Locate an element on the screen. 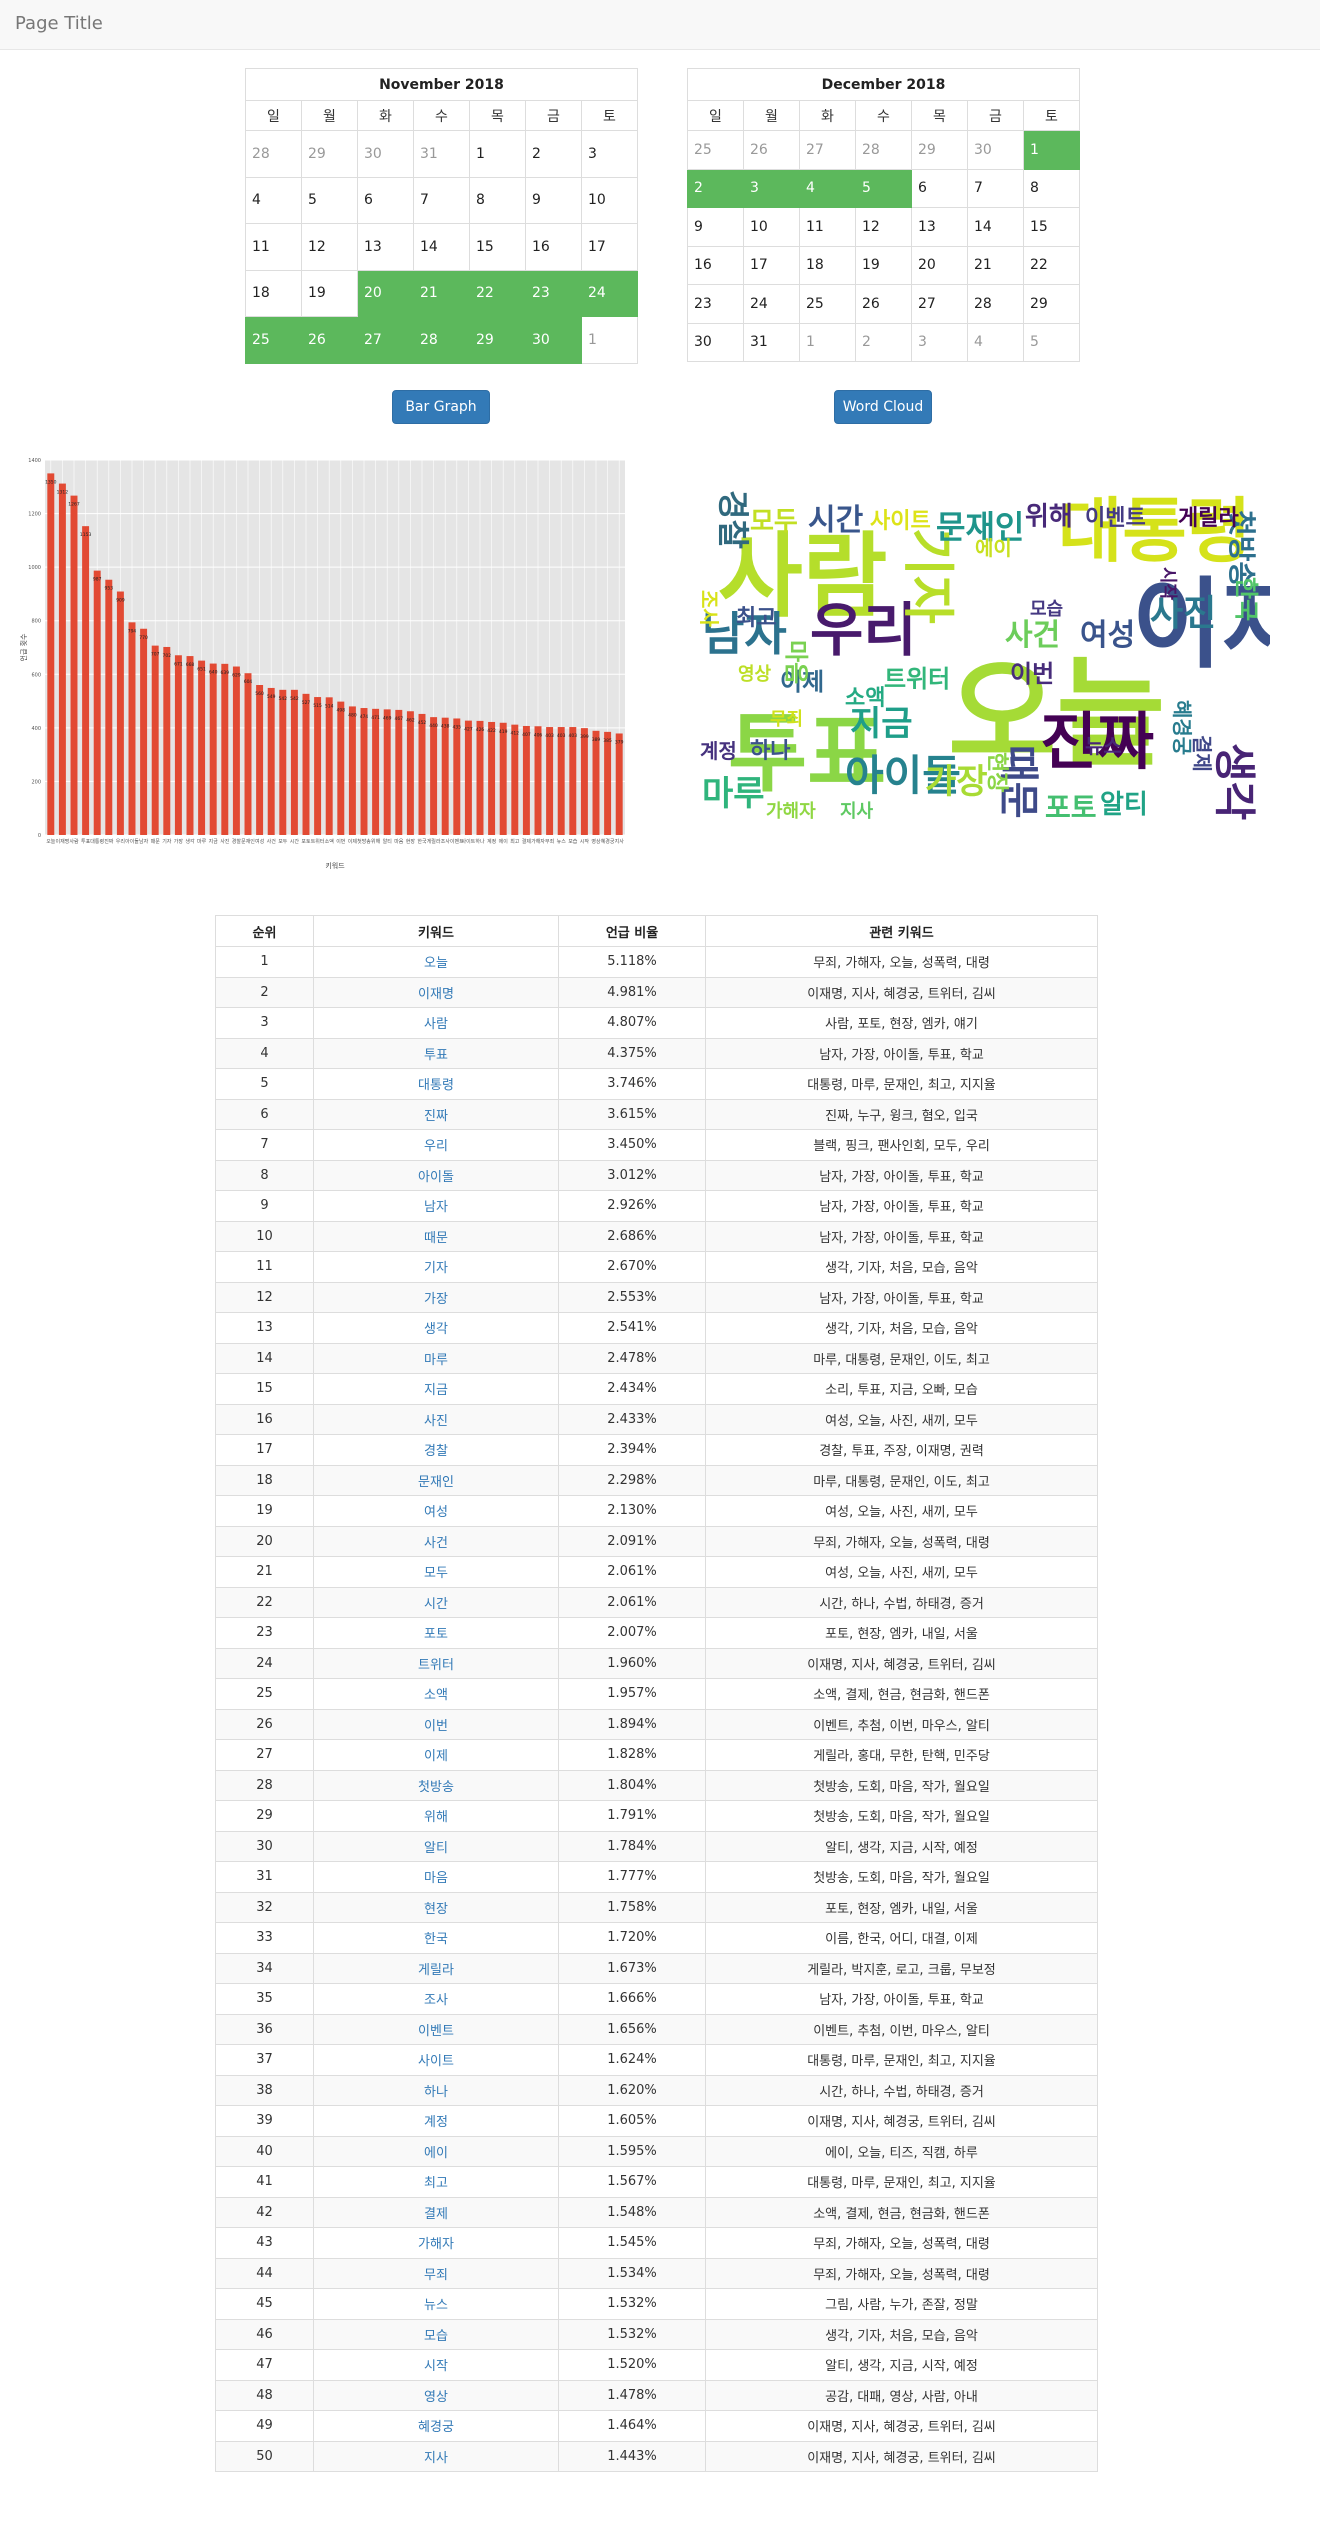 The height and width of the screenshot is (2529, 1320). keyword-link: 생각 is located at coordinates (436, 1330).